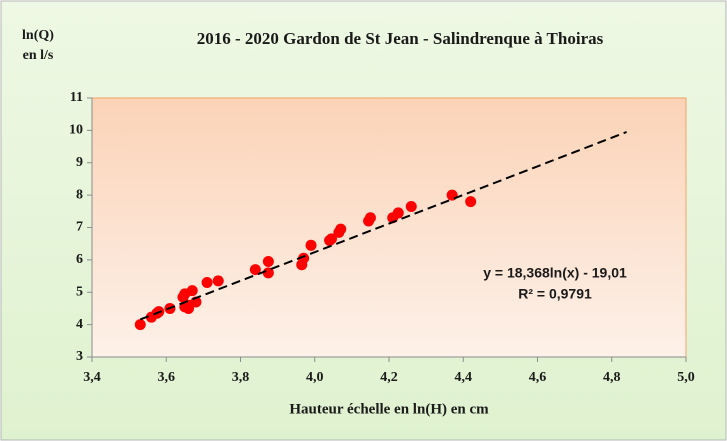 This screenshot has height=441, width=727. I want to click on y-tick-label: 8, so click(79, 194).